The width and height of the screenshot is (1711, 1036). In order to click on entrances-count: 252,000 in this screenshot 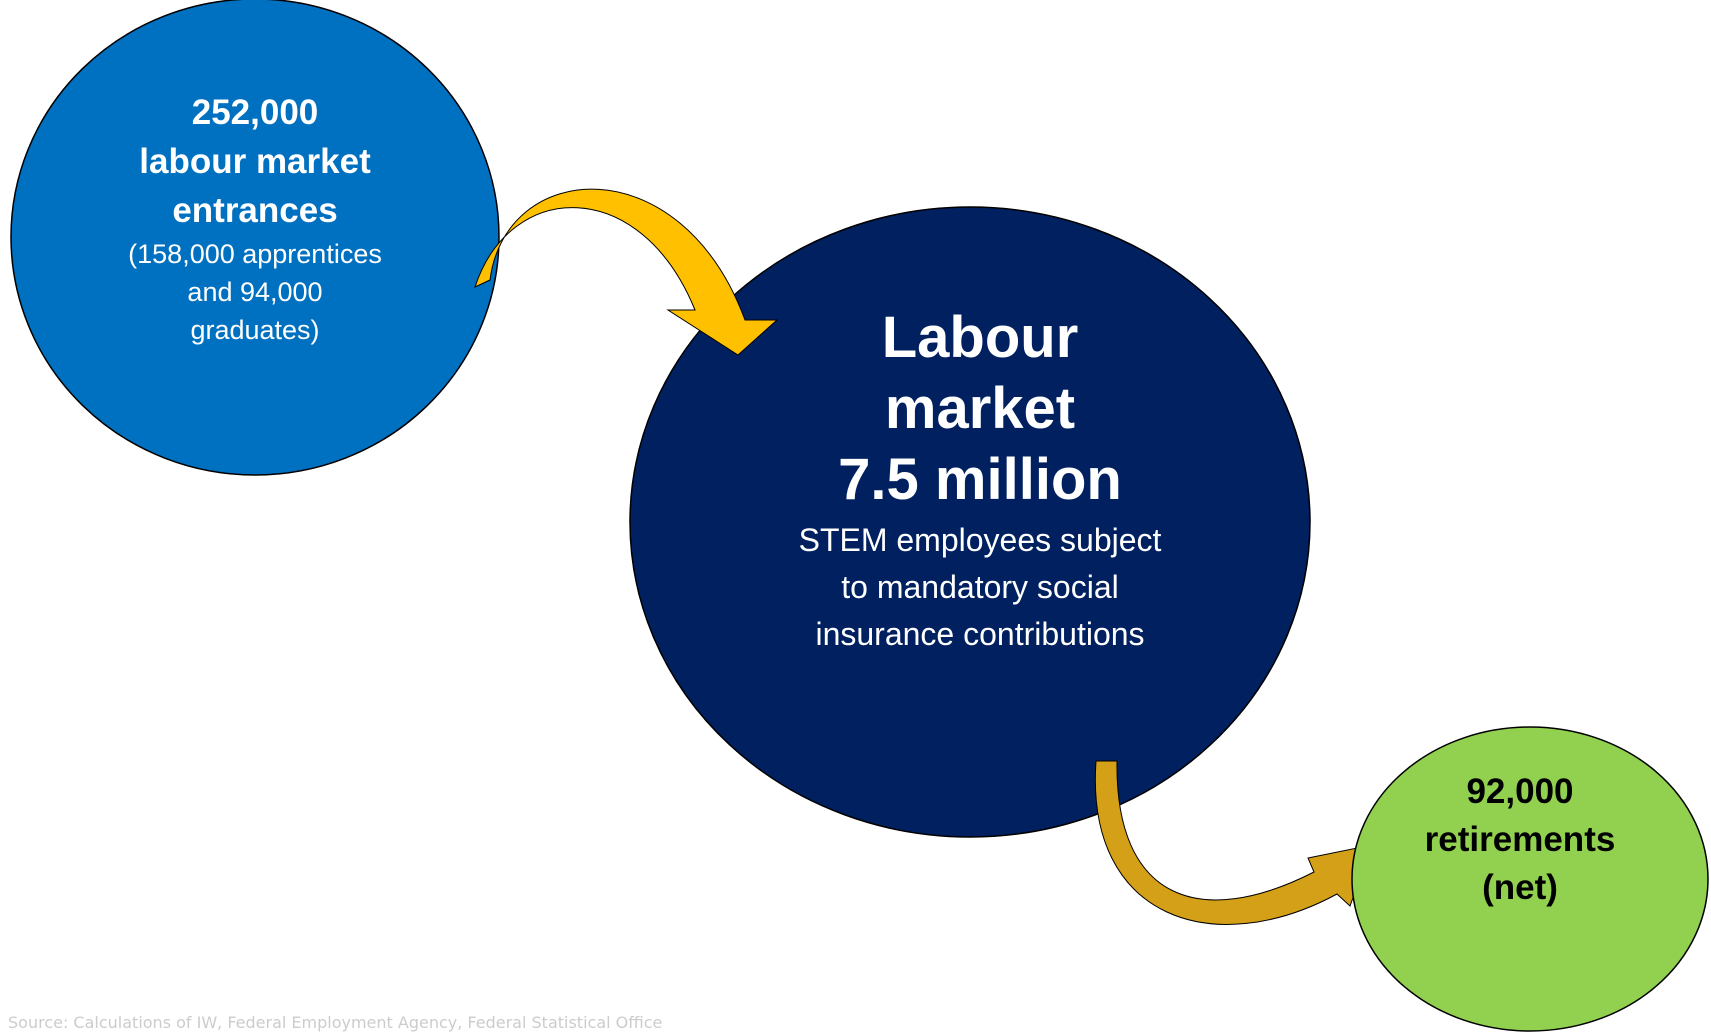, I will do `click(255, 112)`.